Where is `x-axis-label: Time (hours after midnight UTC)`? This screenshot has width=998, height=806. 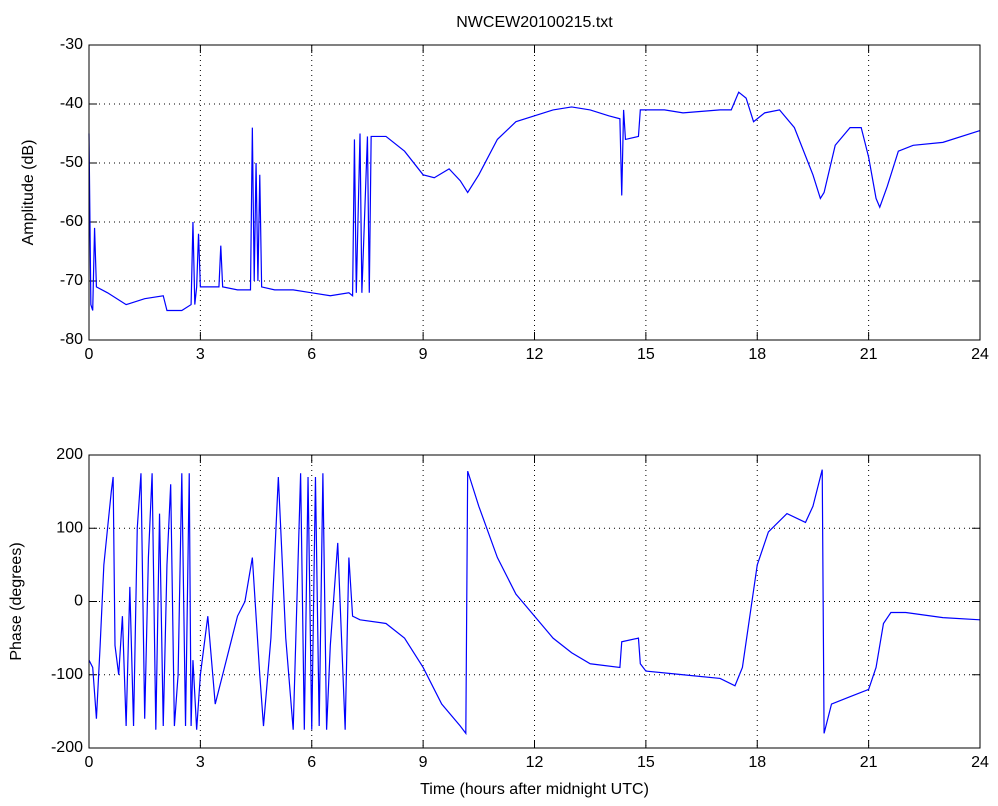
x-axis-label: Time (hours after midnight UTC) is located at coordinates (534, 789).